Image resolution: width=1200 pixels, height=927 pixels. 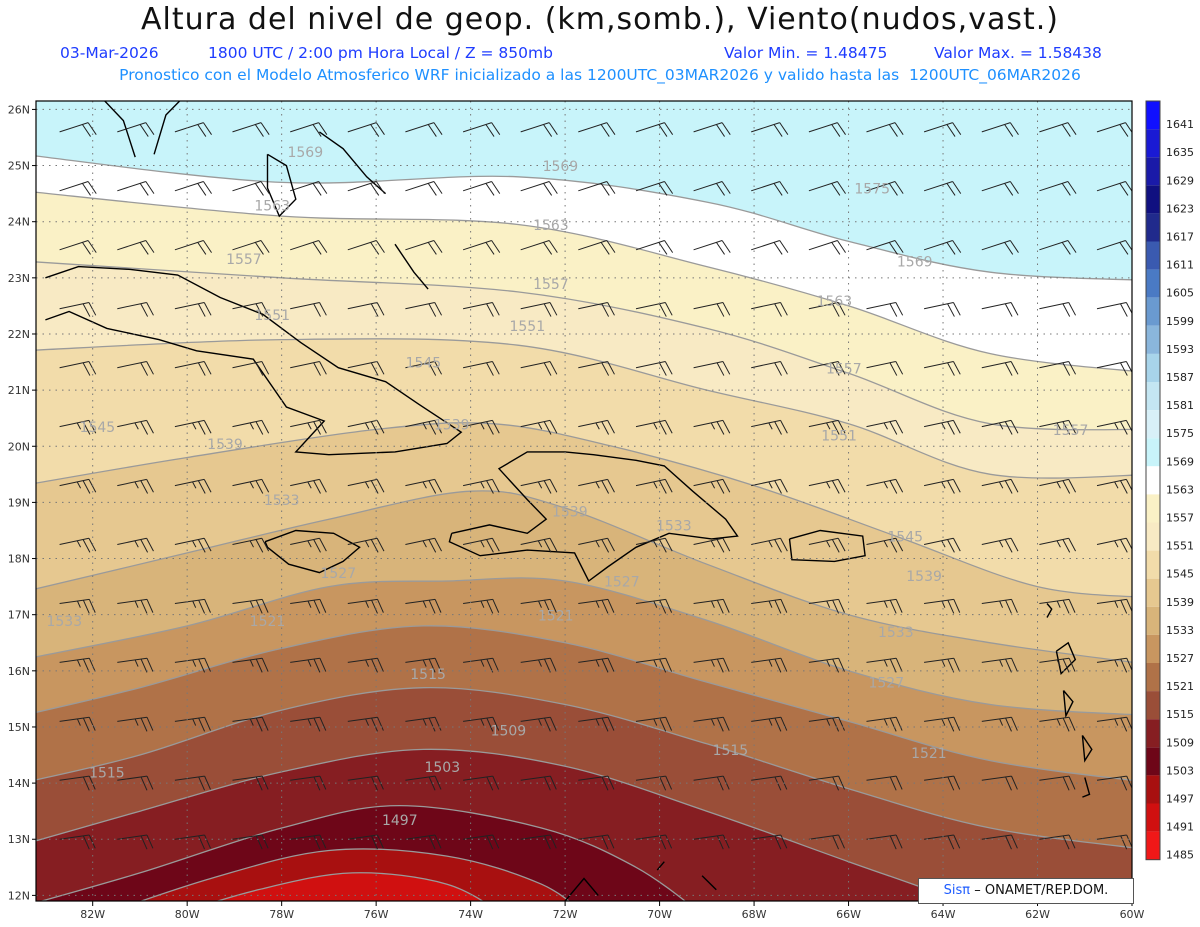 What do you see at coordinates (1180, 714) in the screenshot?
I see `colorbar-label: 1515` at bounding box center [1180, 714].